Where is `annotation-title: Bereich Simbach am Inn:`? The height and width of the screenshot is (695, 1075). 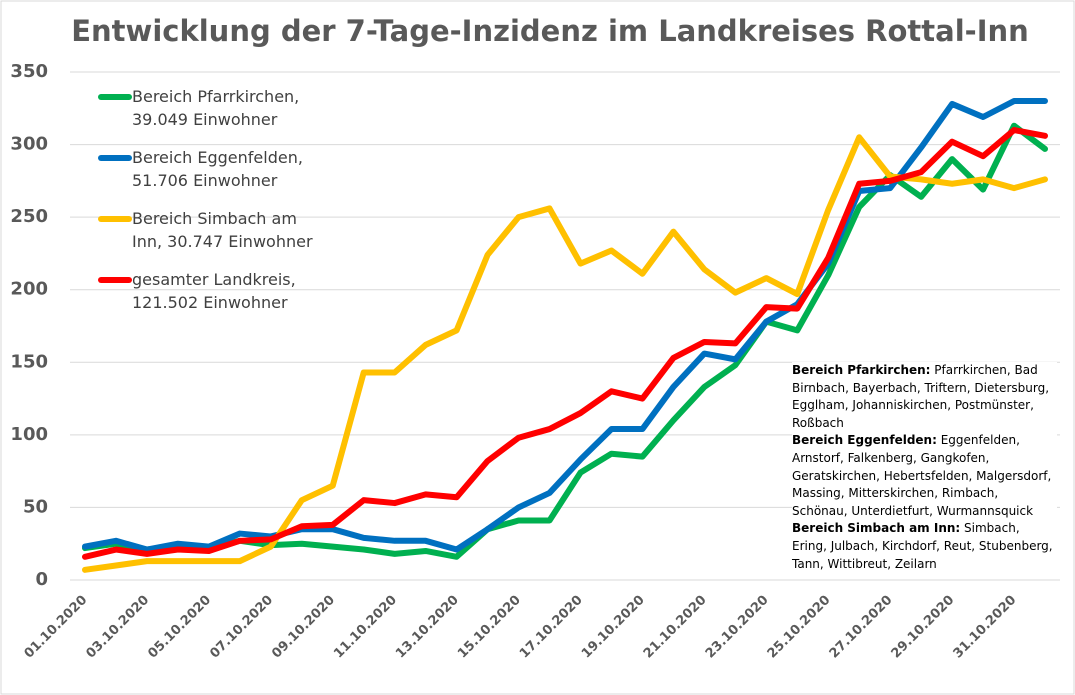 annotation-title: Bereich Simbach am Inn: is located at coordinates (876, 528).